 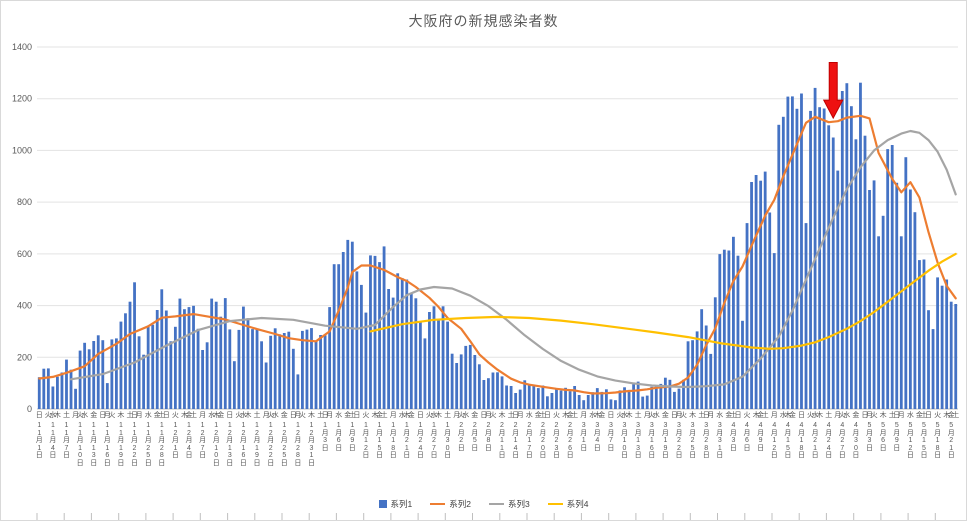 I want to click on y-tick-label: 600, so click(x=24, y=254).